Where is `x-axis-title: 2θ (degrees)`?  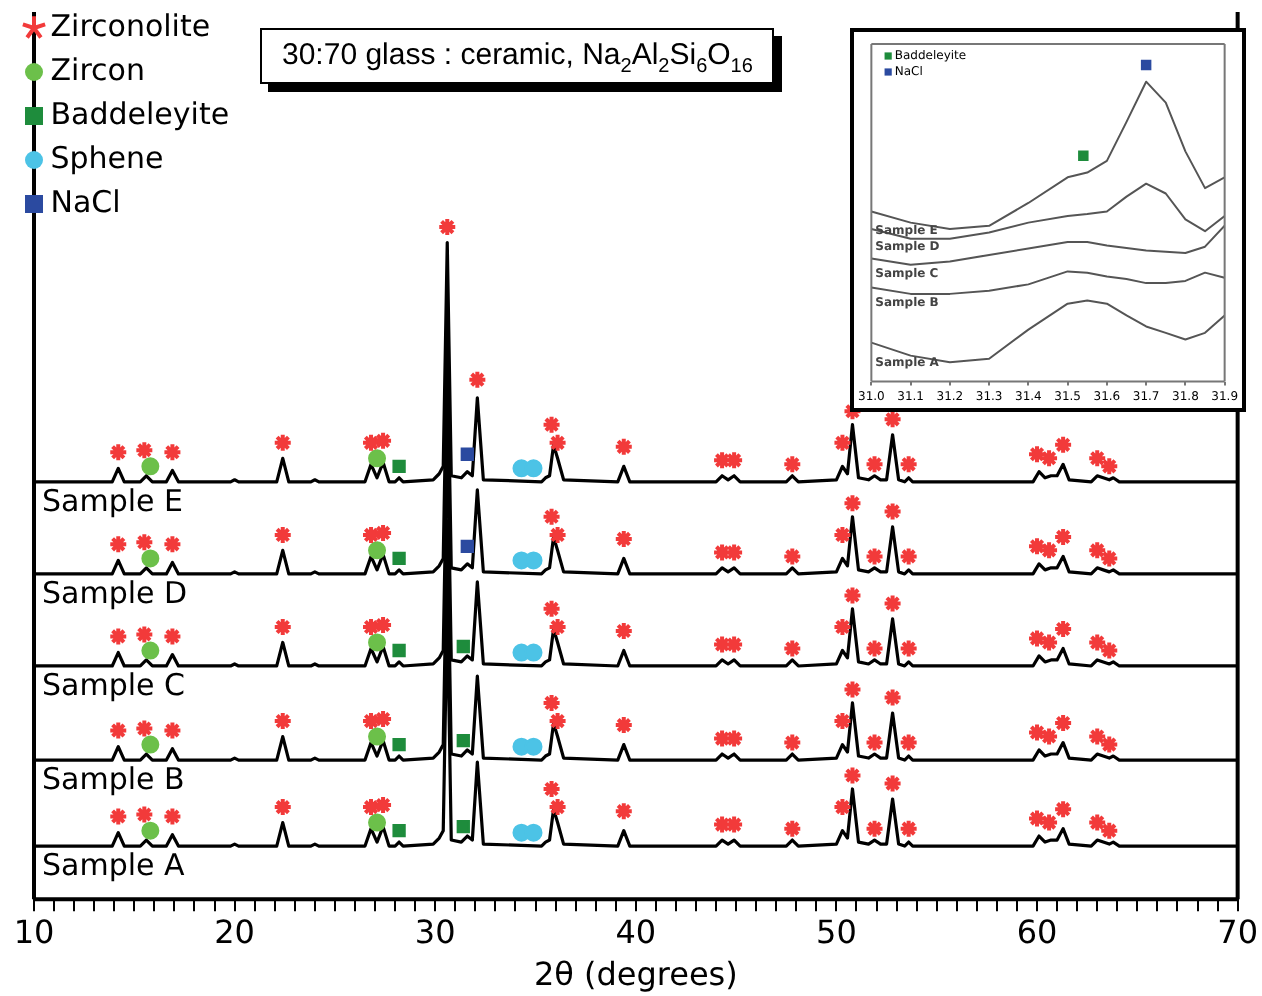 x-axis-title: 2θ (degrees) is located at coordinates (635, 974).